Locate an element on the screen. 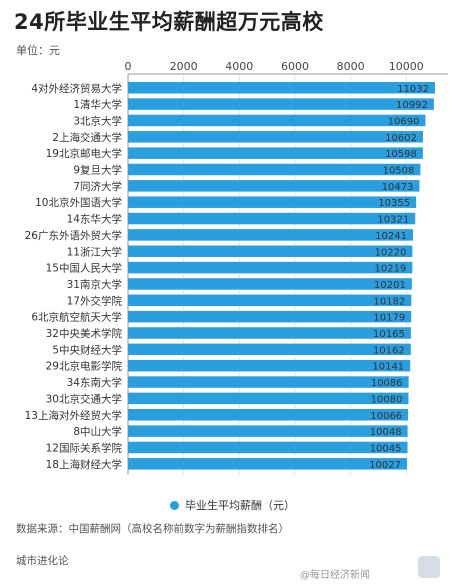 Image resolution: width=474 pixels, height=584 pixels. category-label: 7同济大学 is located at coordinates (97, 186).